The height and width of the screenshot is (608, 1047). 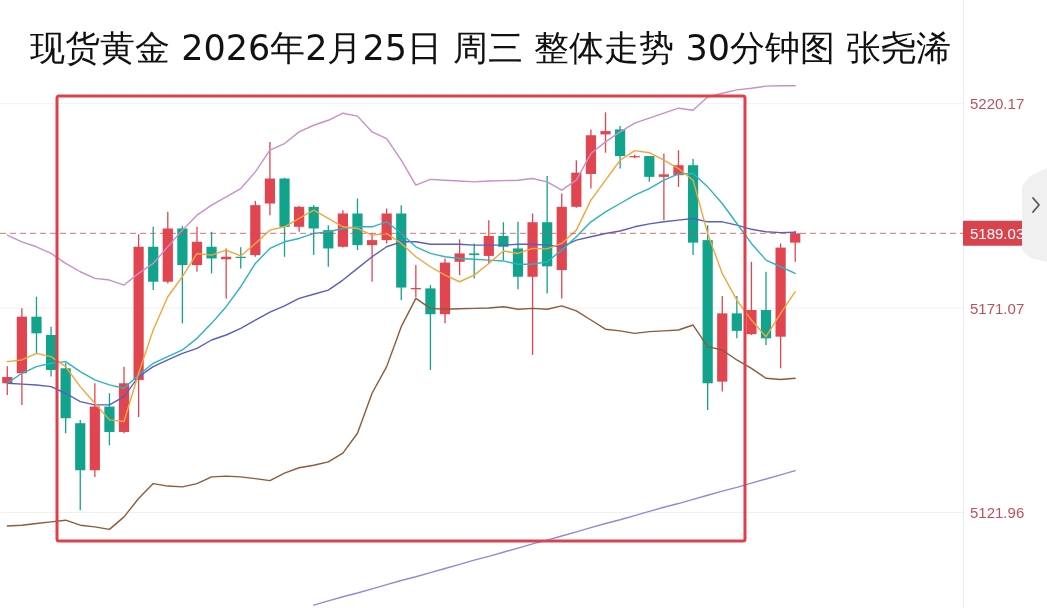 What do you see at coordinates (491, 48) in the screenshot?
I see `title: 现货黄金 2026年2月25日 周三 整体走势 30分钟图 张尧浠` at bounding box center [491, 48].